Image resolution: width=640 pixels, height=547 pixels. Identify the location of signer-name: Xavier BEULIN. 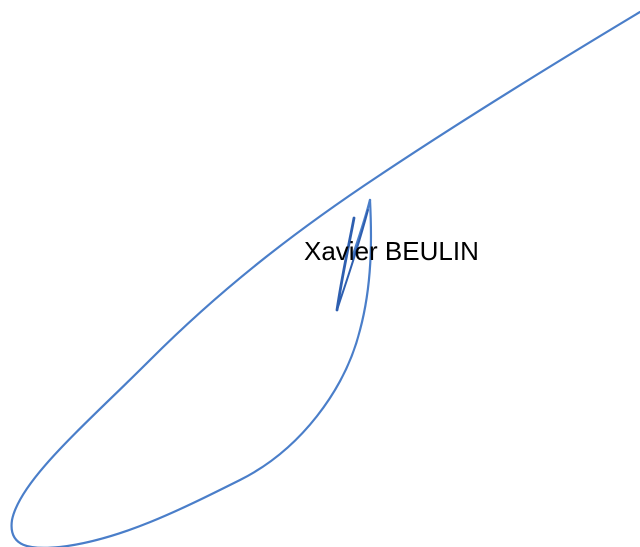
(391, 251).